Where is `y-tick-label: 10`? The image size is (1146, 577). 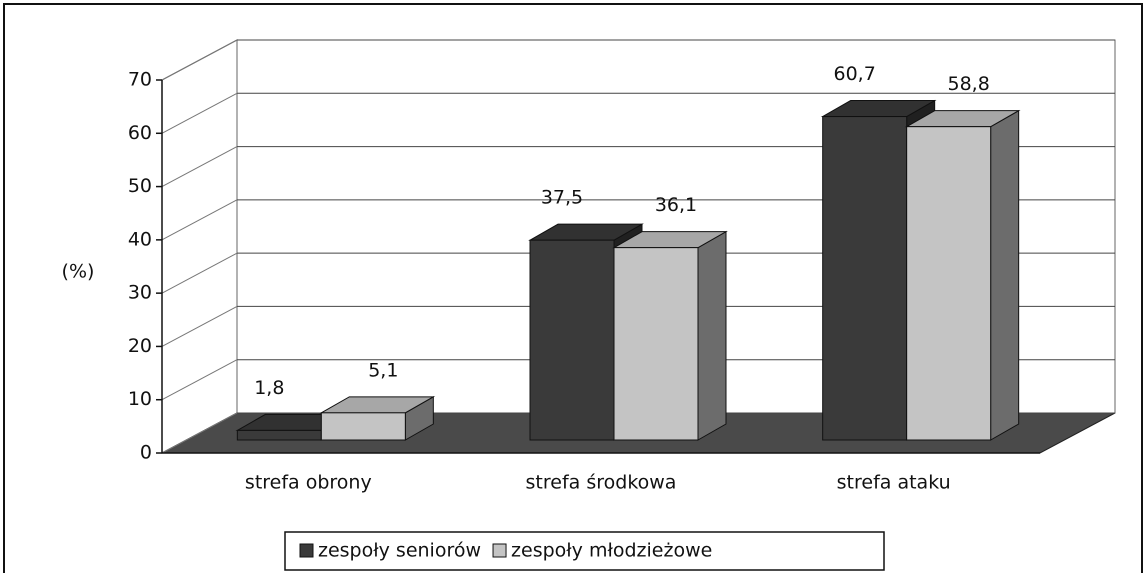
y-tick-label: 10 is located at coordinates (140, 399).